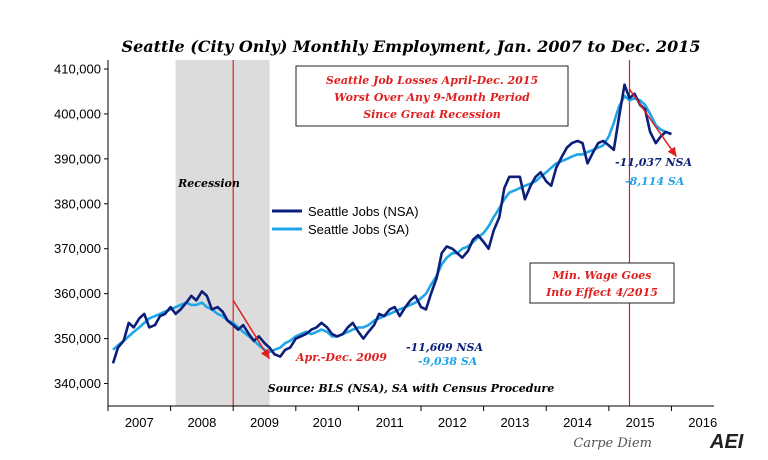 The image size is (768, 460). Describe the element at coordinates (602, 275) in the screenshot. I see `min-wage-line-1: Min. Wage Goes` at that location.